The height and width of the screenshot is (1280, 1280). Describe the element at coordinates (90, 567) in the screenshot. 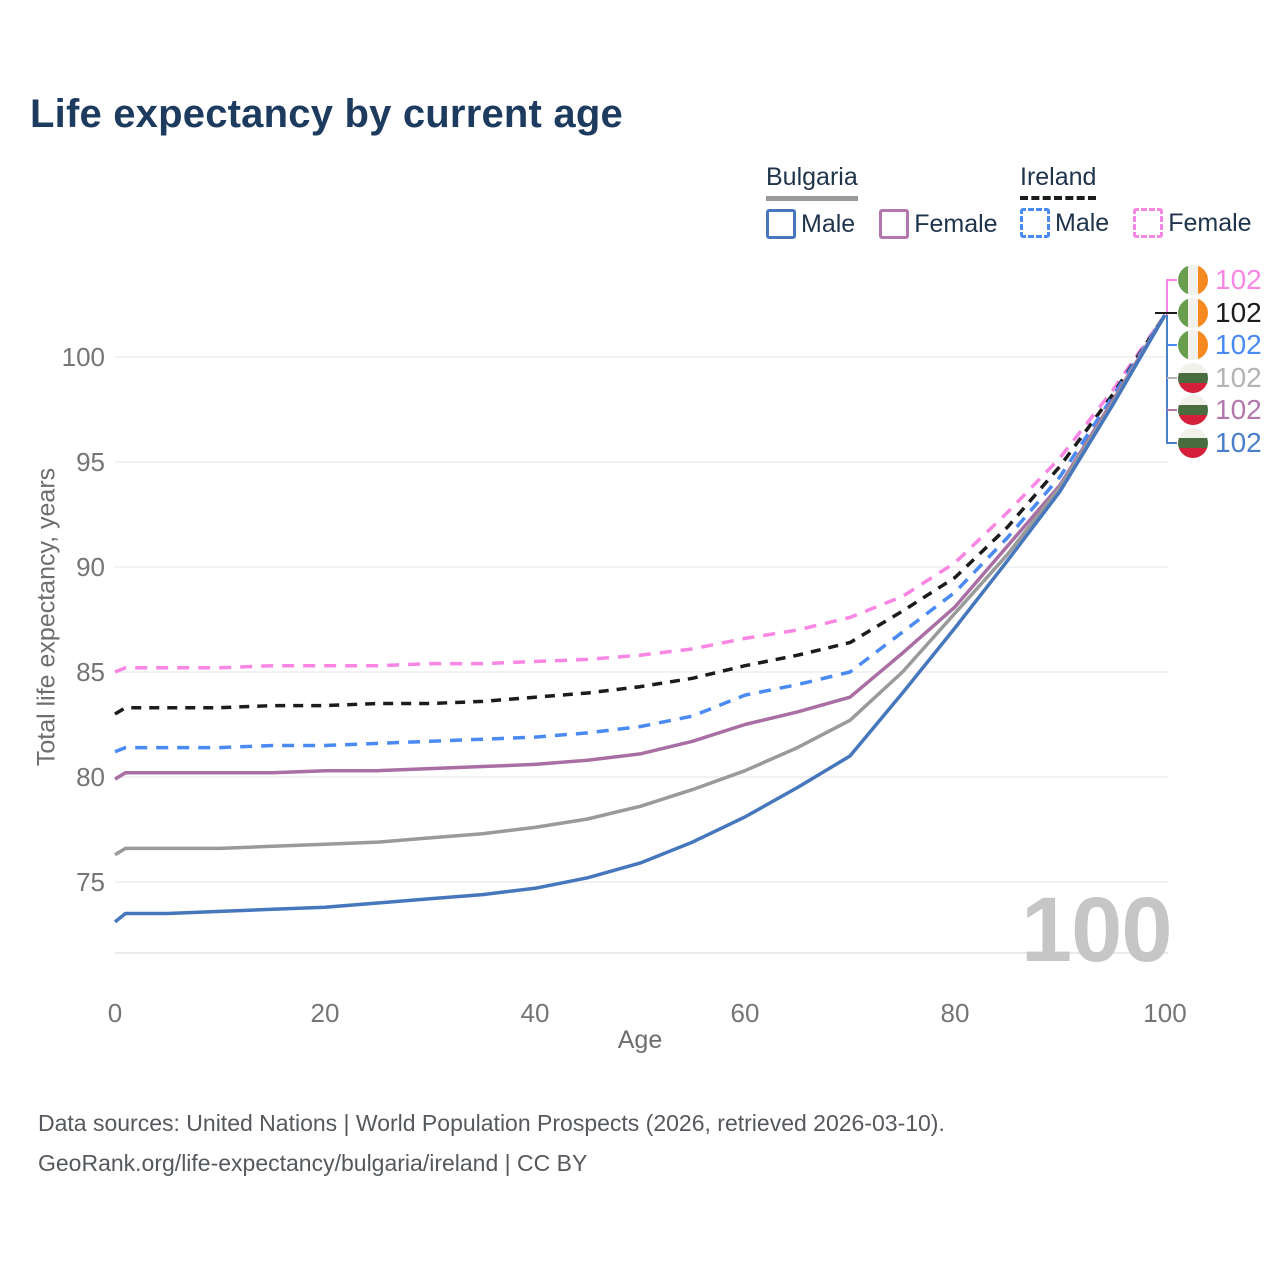

I see `y-tick-label-90: 90` at that location.